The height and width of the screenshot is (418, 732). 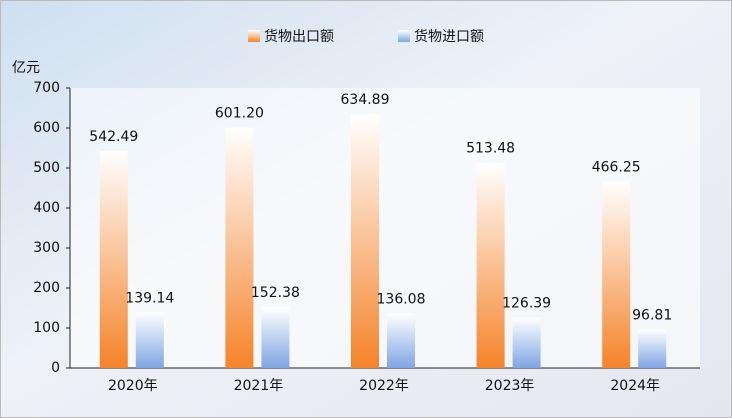 What do you see at coordinates (46, 288) in the screenshot?
I see `y-tick-label: 200` at bounding box center [46, 288].